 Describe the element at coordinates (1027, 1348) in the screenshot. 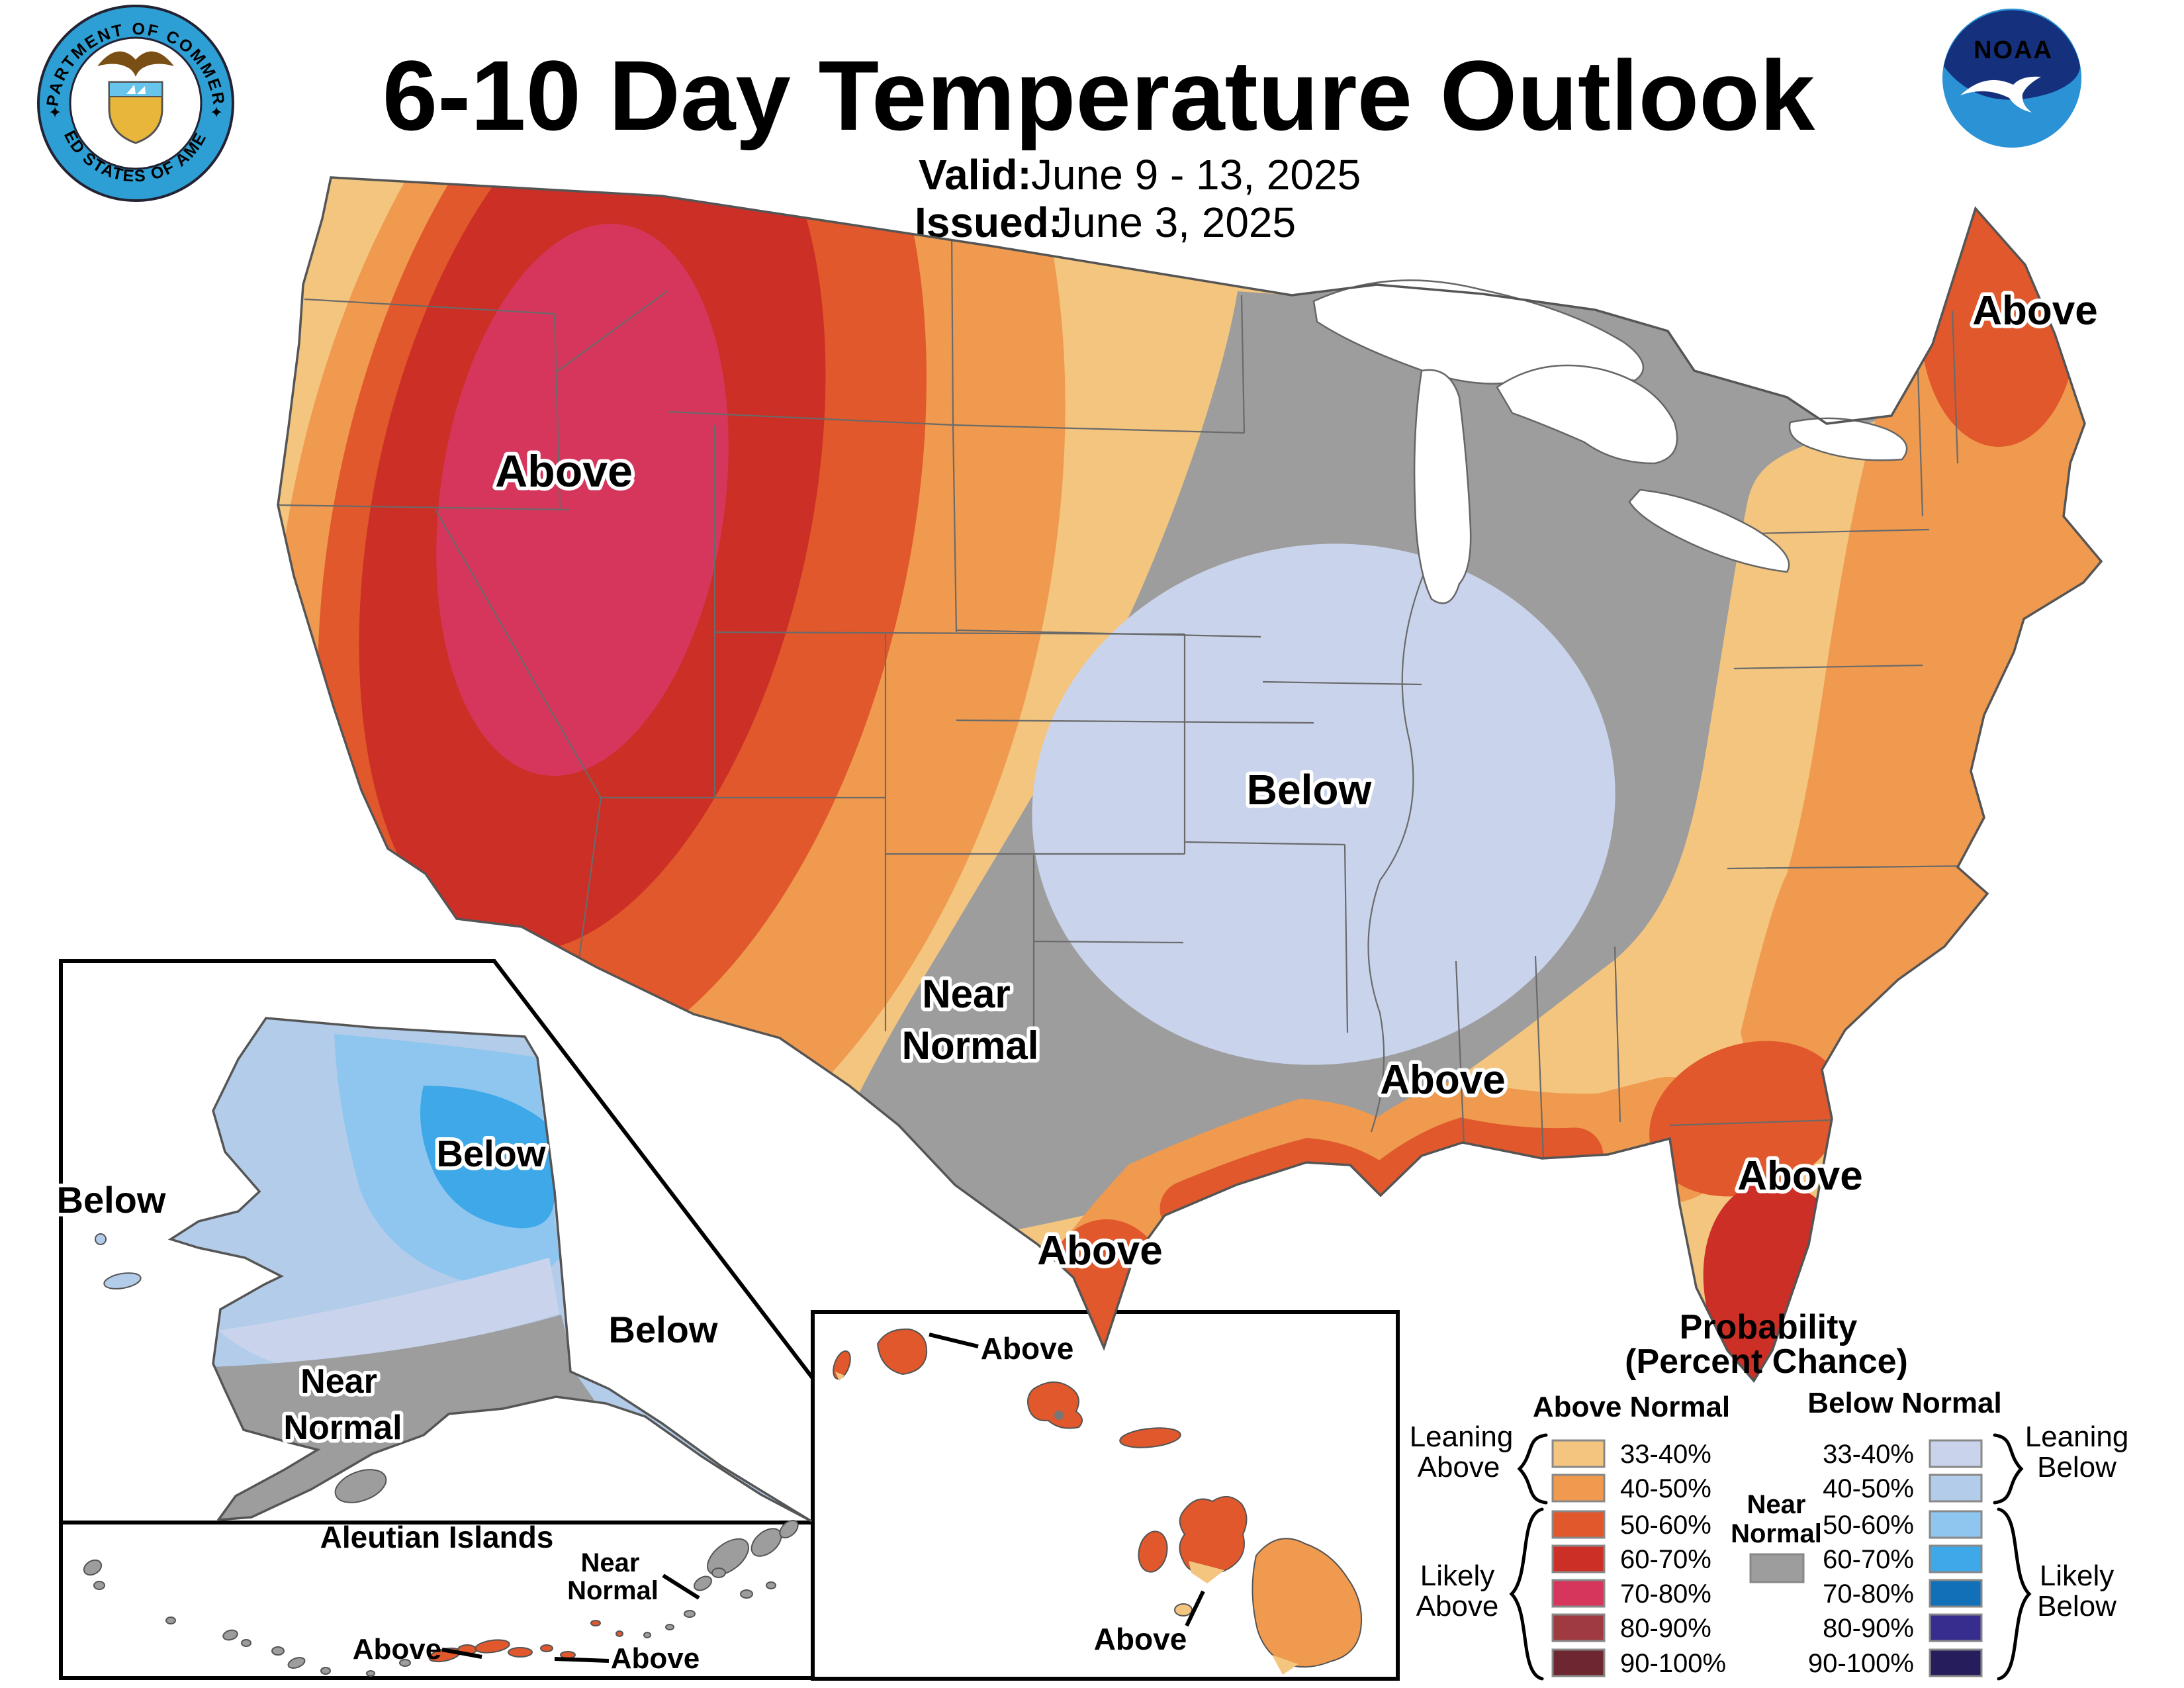

I see `hi-above-top: Above` at that location.